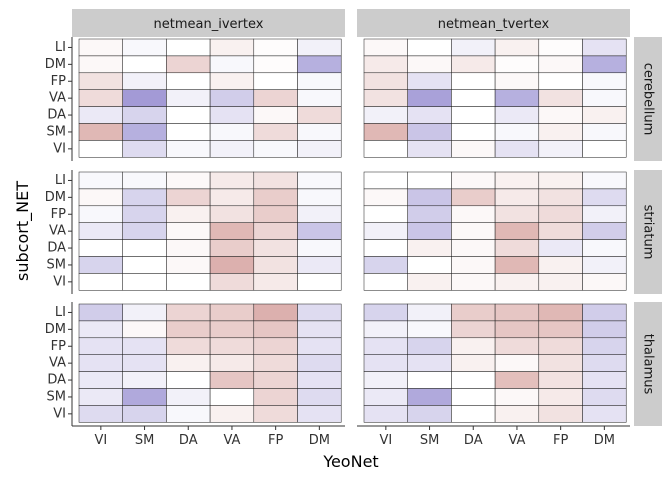  Describe the element at coordinates (59, 413) in the screenshot. I see `y-tick-label: VI` at that location.